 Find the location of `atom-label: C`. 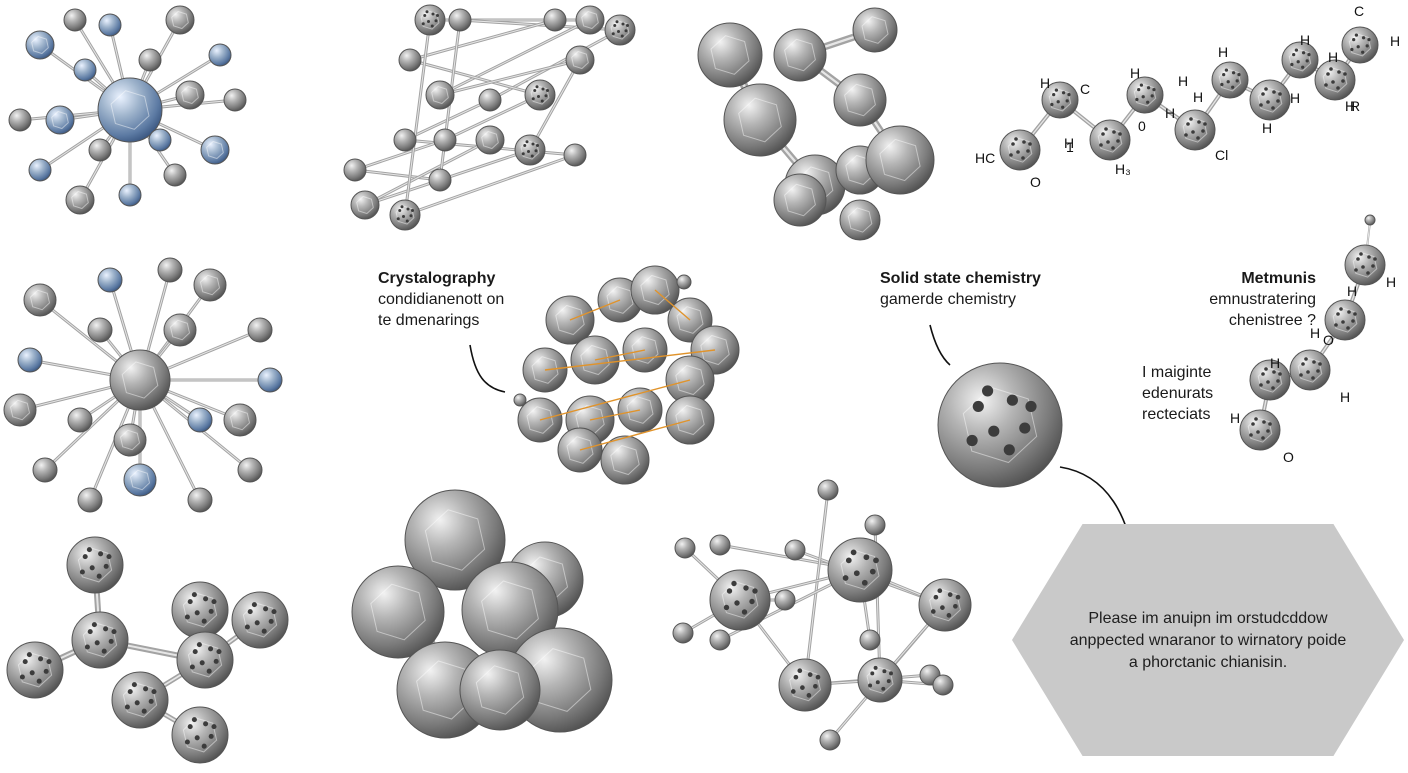

atom-label: C is located at coordinates (1359, 11).